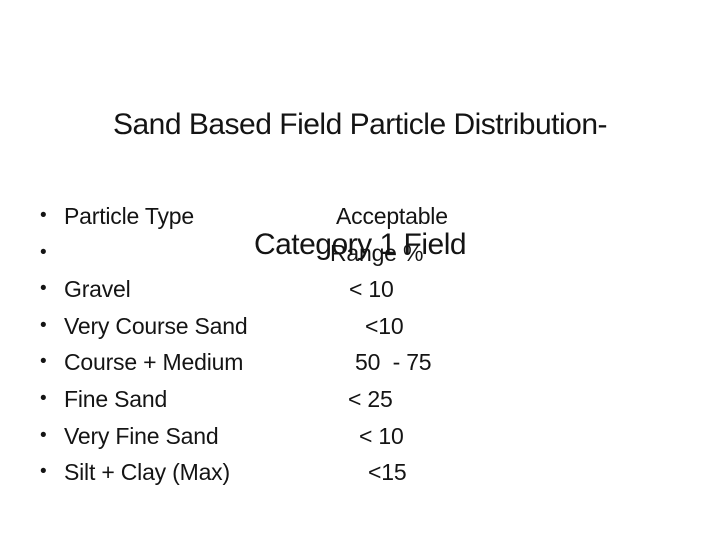  I want to click on list-item: • Very Course Sand <10, so click(360, 326).